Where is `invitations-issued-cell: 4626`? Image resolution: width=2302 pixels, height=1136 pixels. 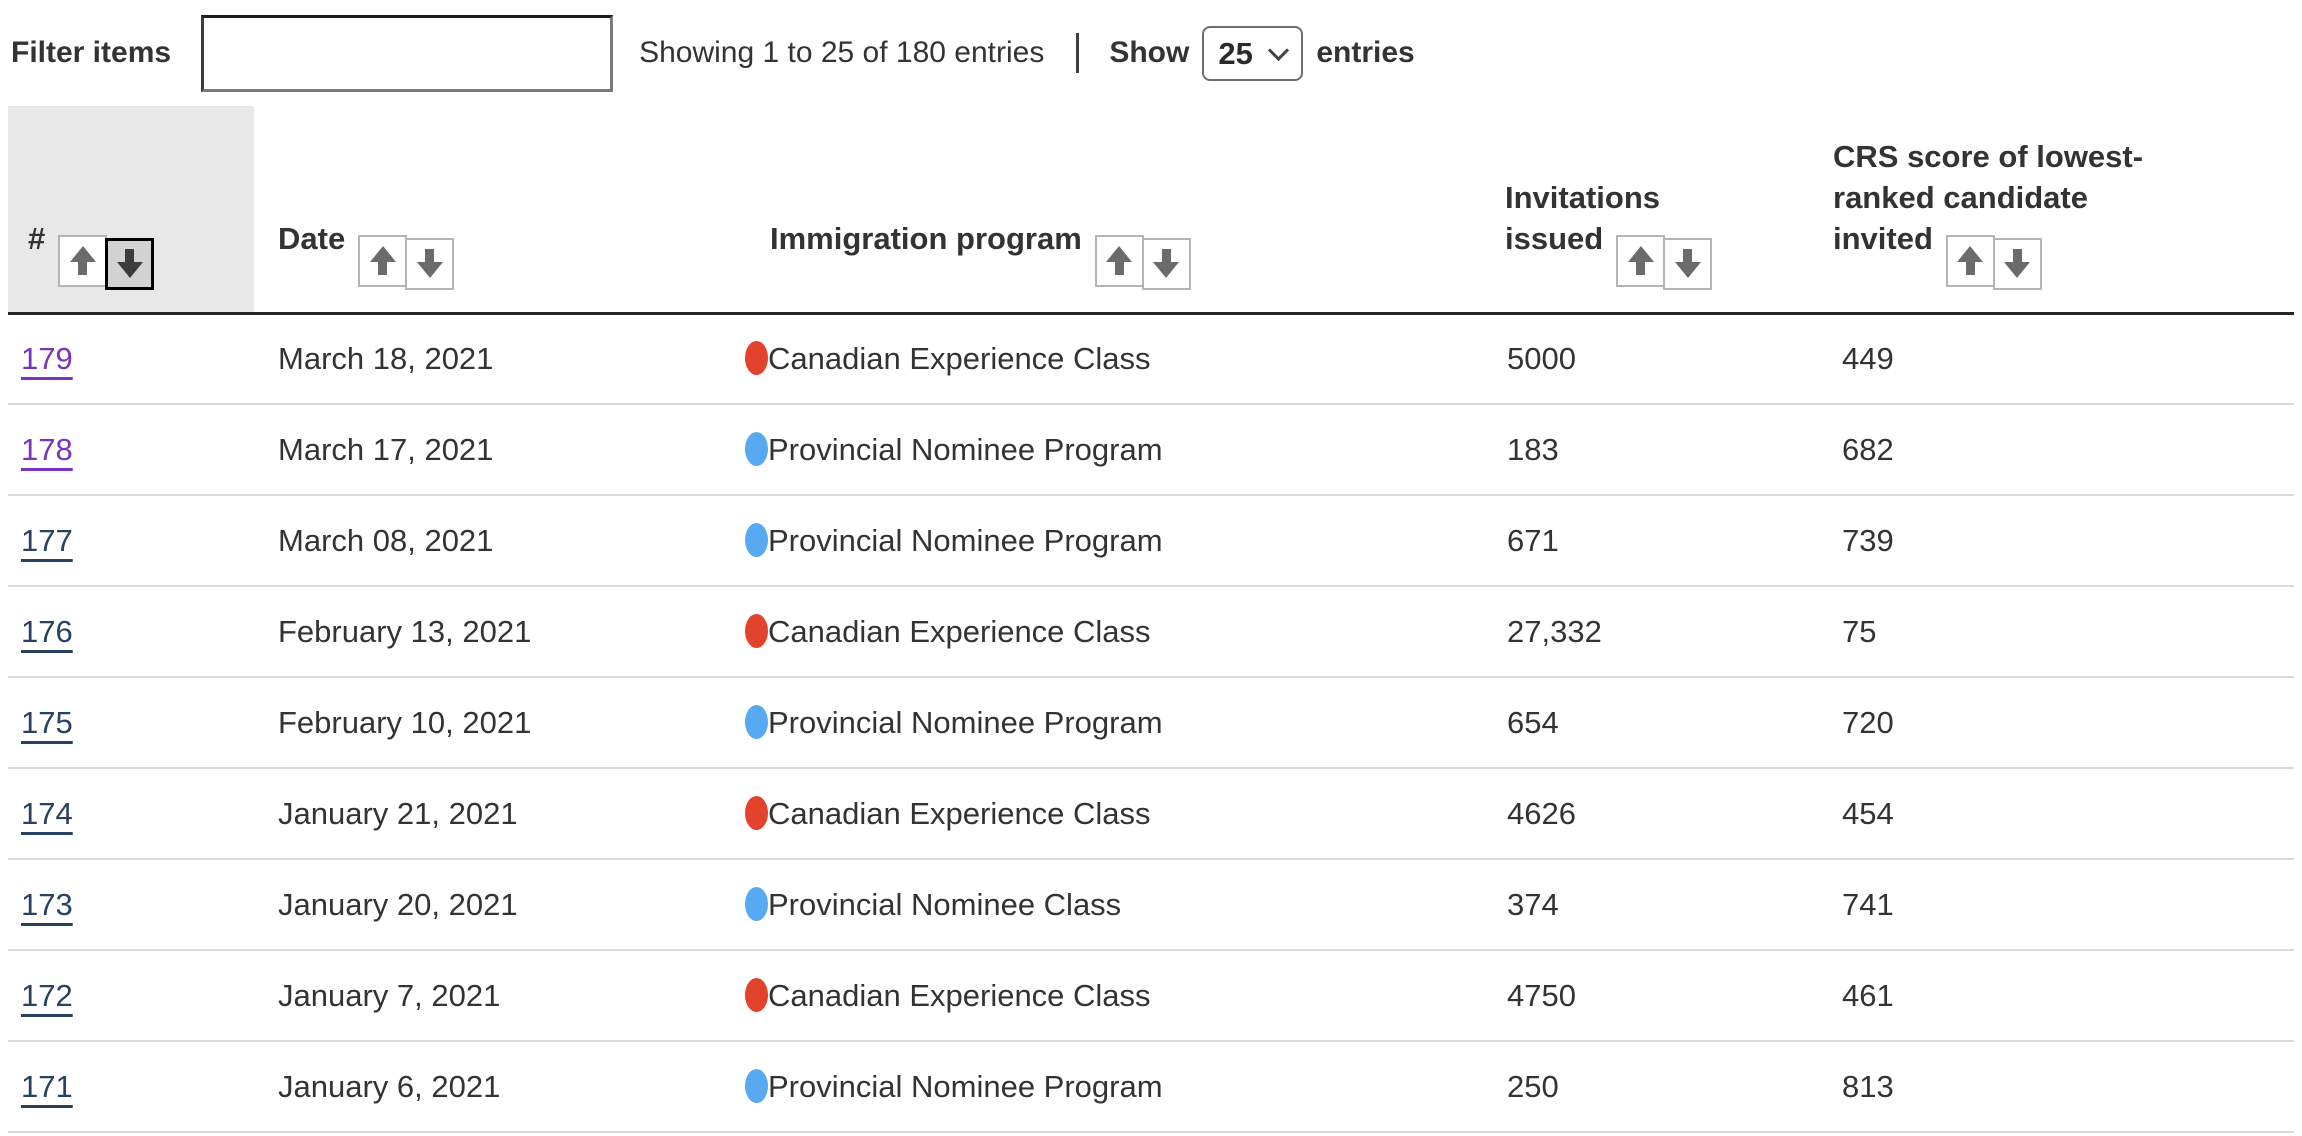
invitations-issued-cell: 4626 is located at coordinates (1654, 814).